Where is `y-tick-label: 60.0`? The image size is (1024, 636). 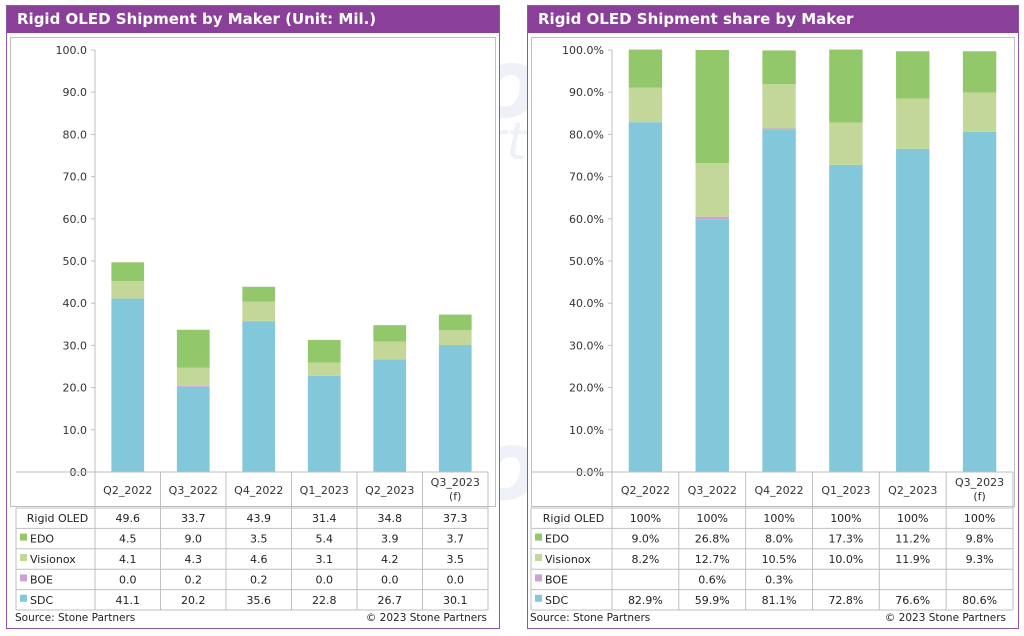 y-tick-label: 60.0 is located at coordinates (75, 219).